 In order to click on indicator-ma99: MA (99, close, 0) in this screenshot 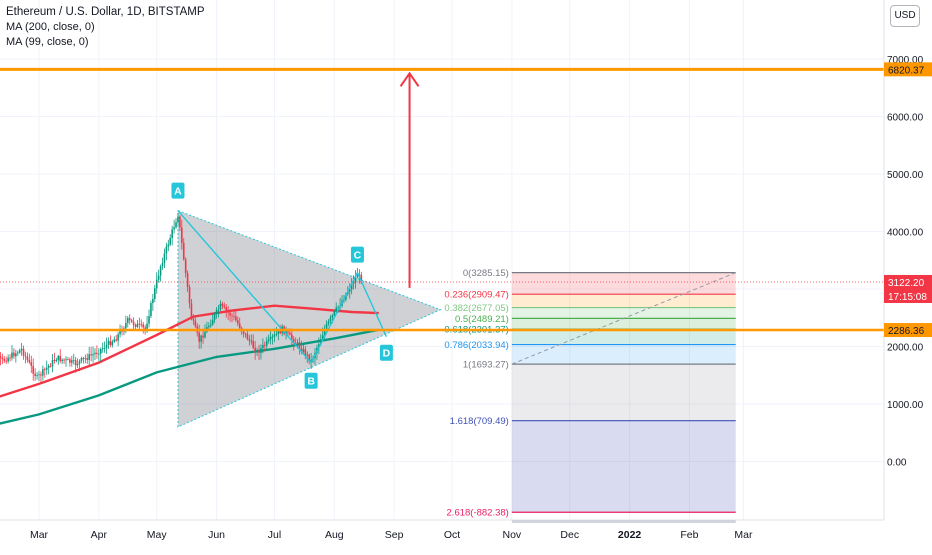, I will do `click(47, 42)`.